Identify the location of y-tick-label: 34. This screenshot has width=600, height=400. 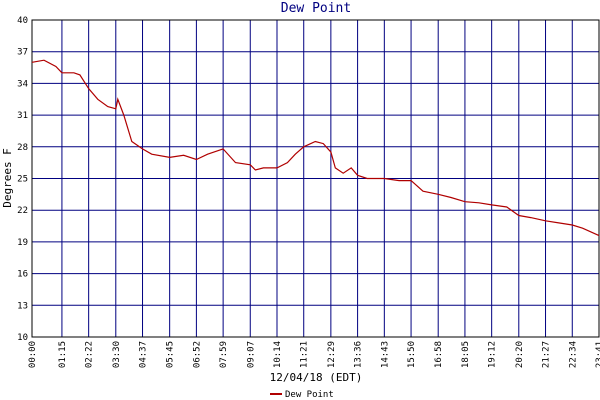
(22, 84).